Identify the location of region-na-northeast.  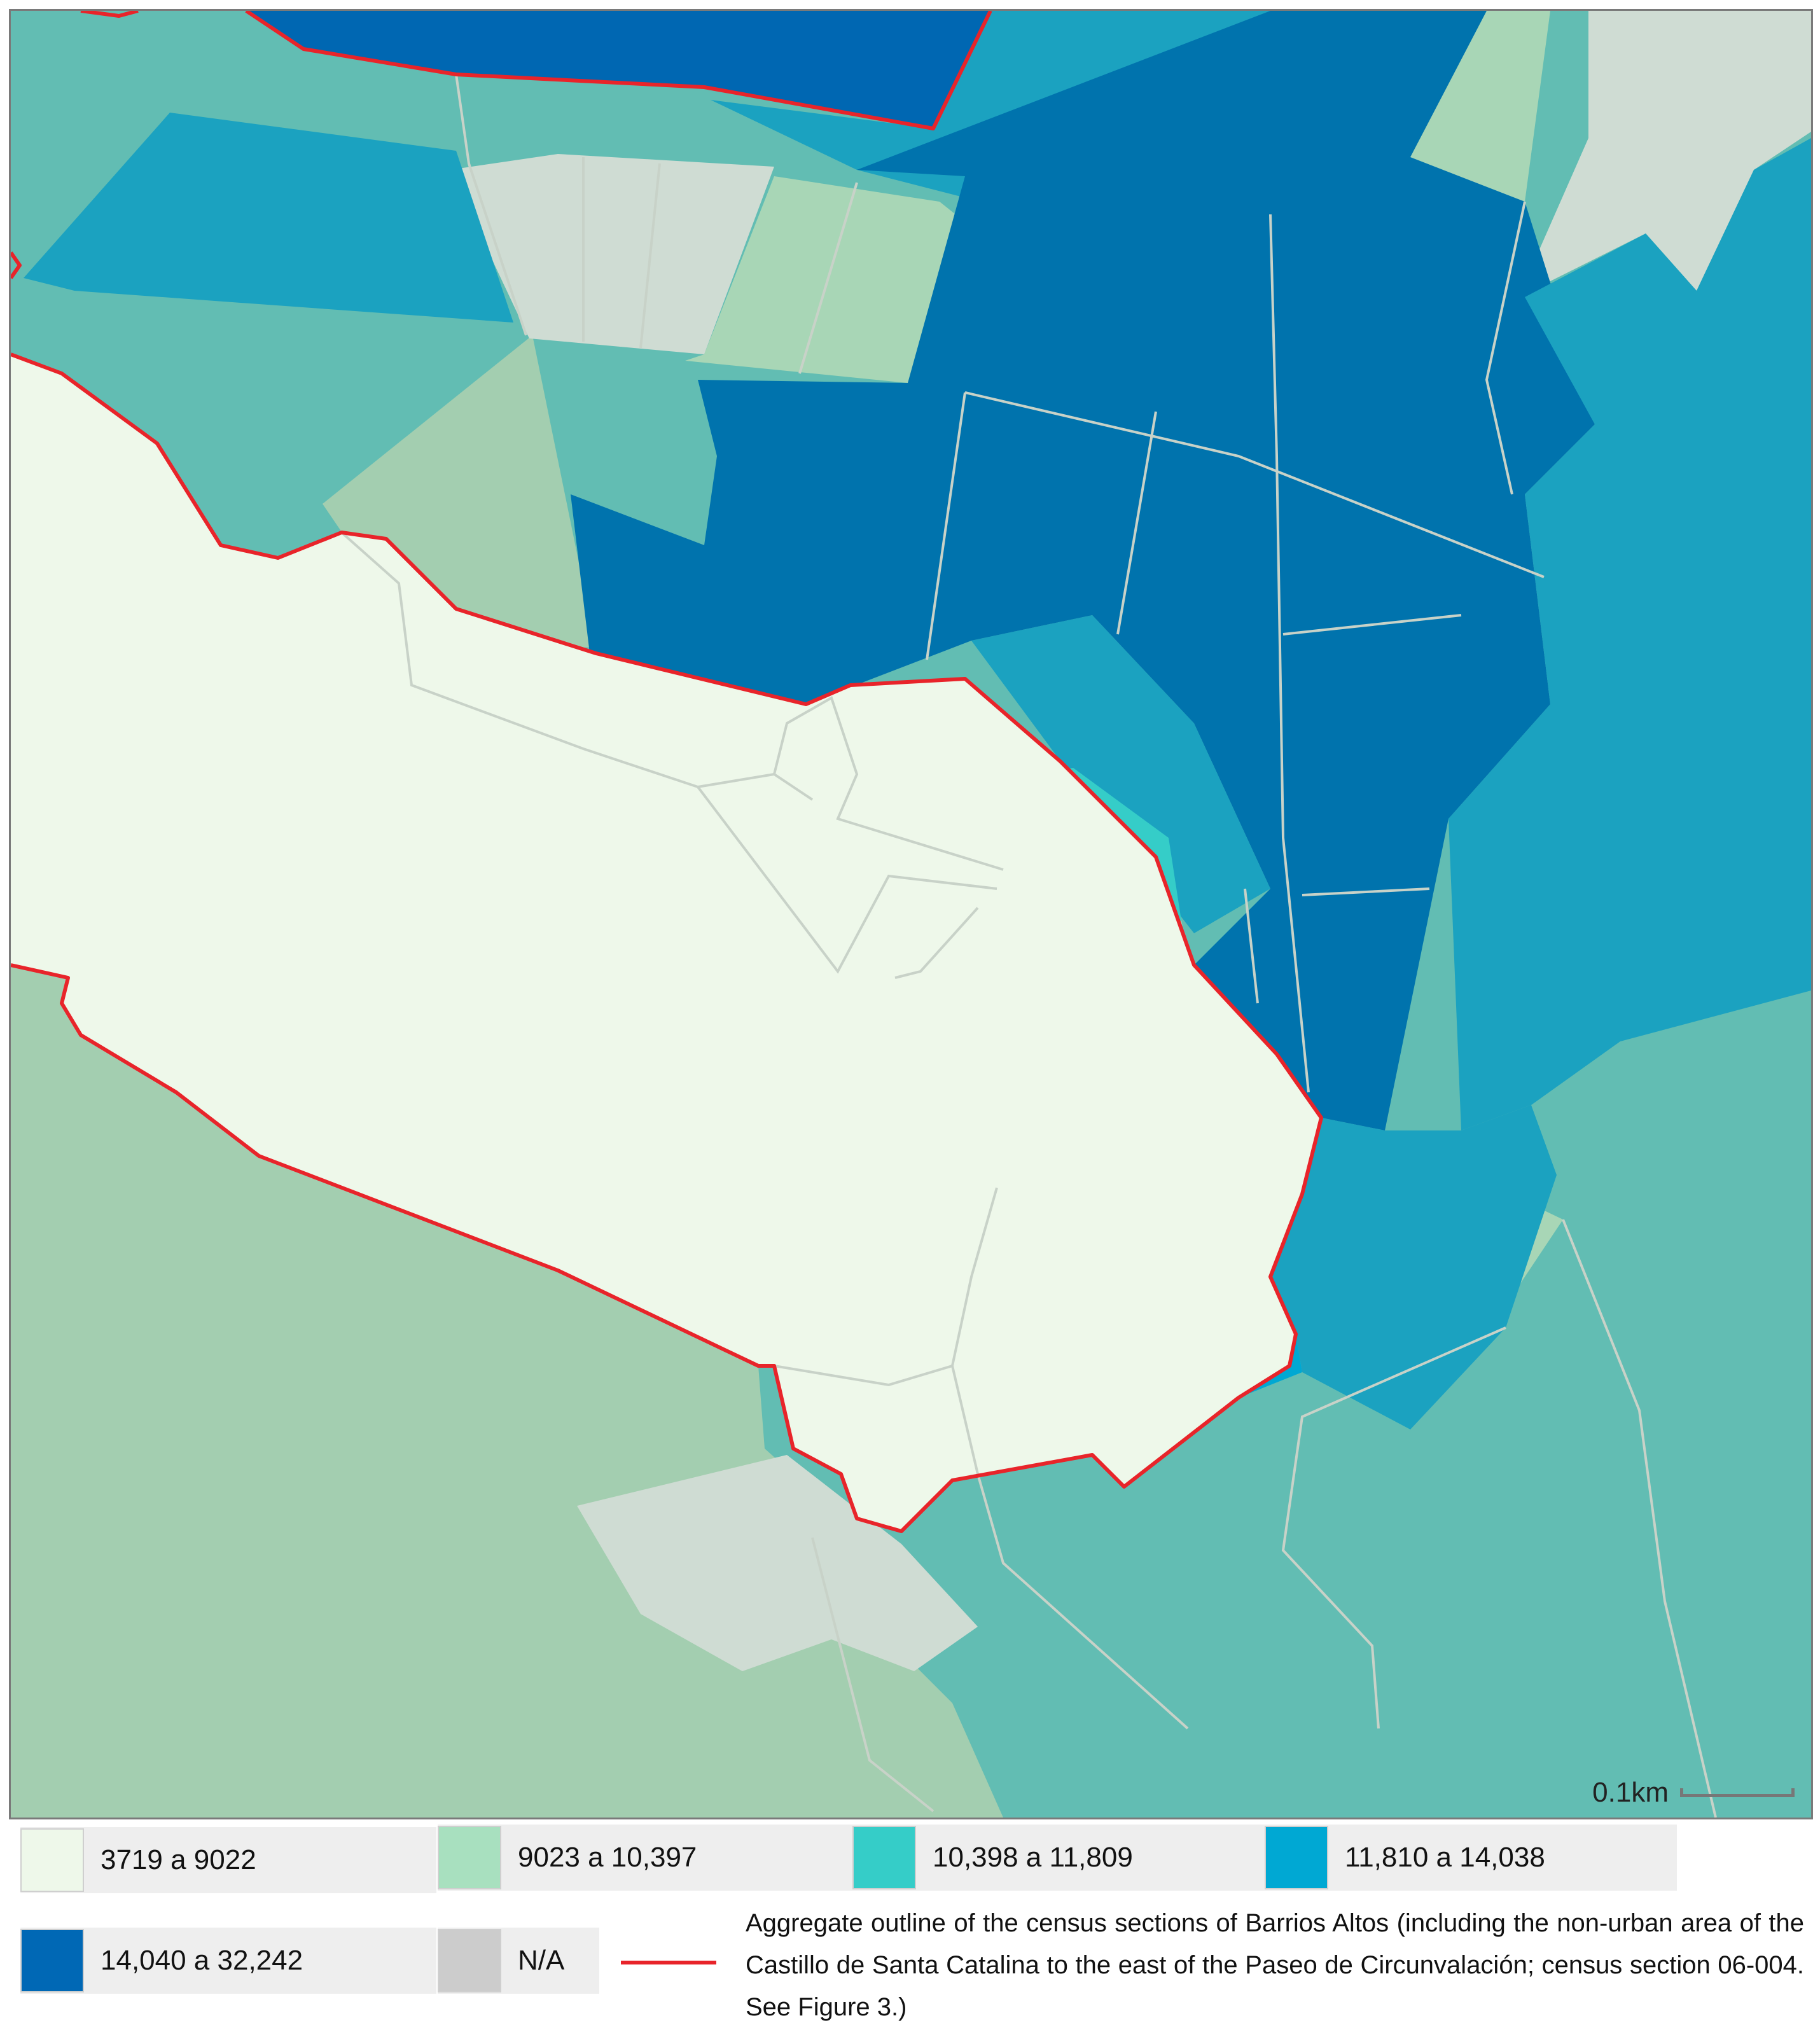
(1664, 154).